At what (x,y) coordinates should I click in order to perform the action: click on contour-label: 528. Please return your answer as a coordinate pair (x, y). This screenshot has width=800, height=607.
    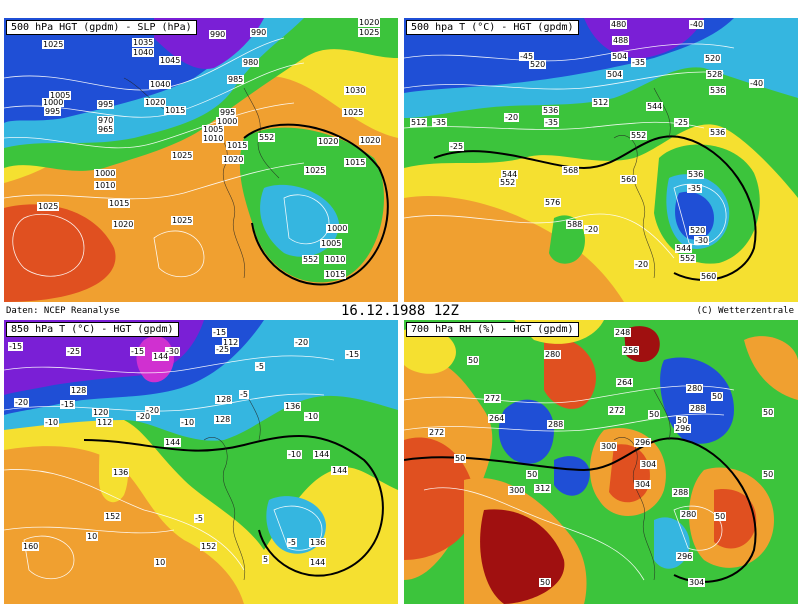
    Looking at the image, I should click on (715, 74).